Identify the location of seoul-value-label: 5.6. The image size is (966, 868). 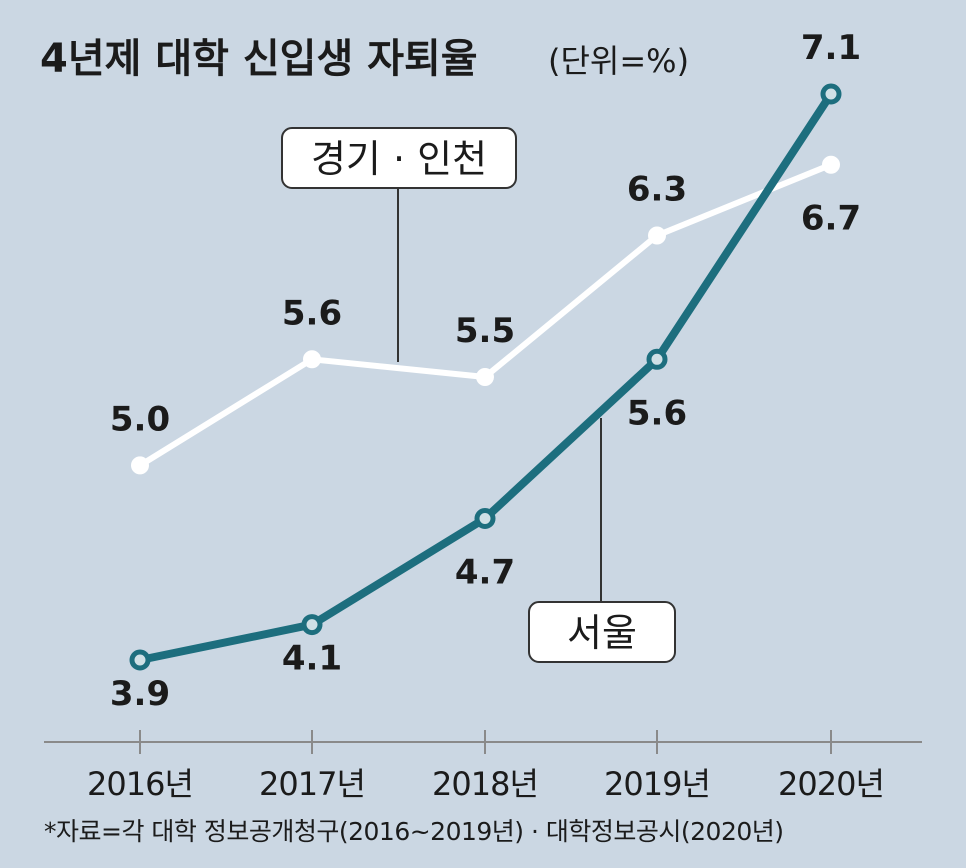
(657, 413).